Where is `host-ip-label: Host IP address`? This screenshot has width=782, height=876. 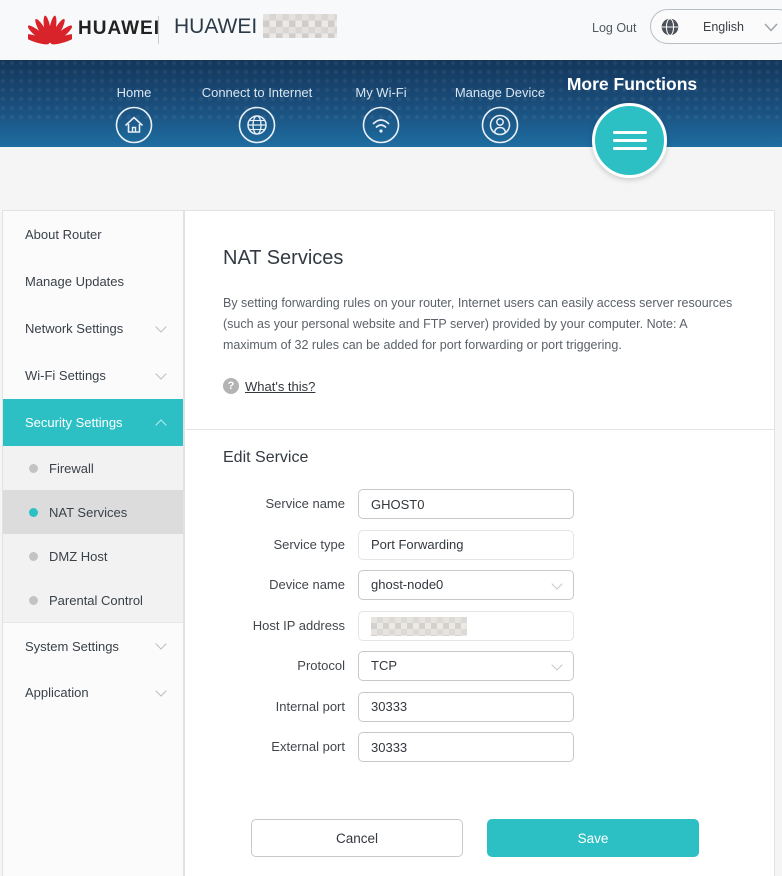
host-ip-label: Host IP address is located at coordinates (298, 625).